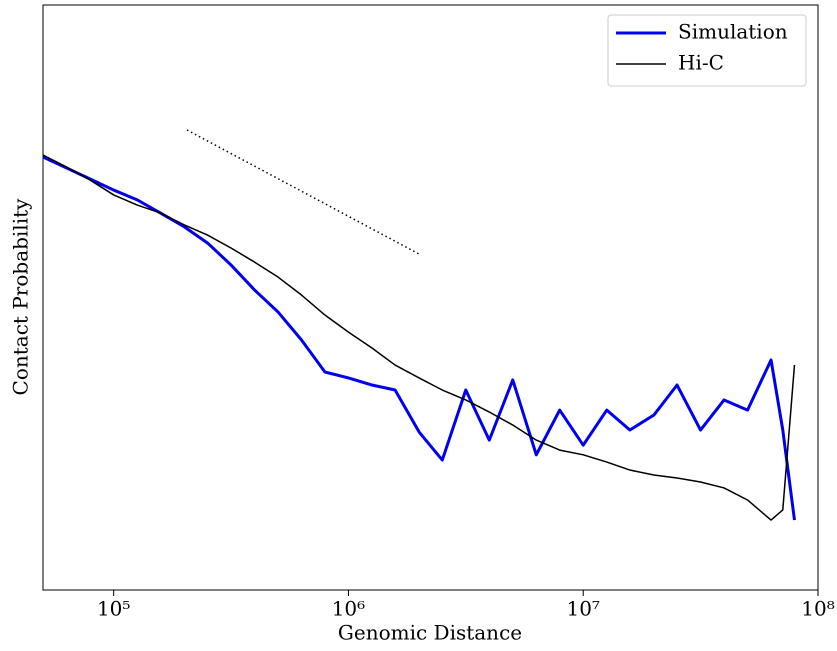  What do you see at coordinates (701, 63) in the screenshot?
I see `legend-label: Hi-C` at bounding box center [701, 63].